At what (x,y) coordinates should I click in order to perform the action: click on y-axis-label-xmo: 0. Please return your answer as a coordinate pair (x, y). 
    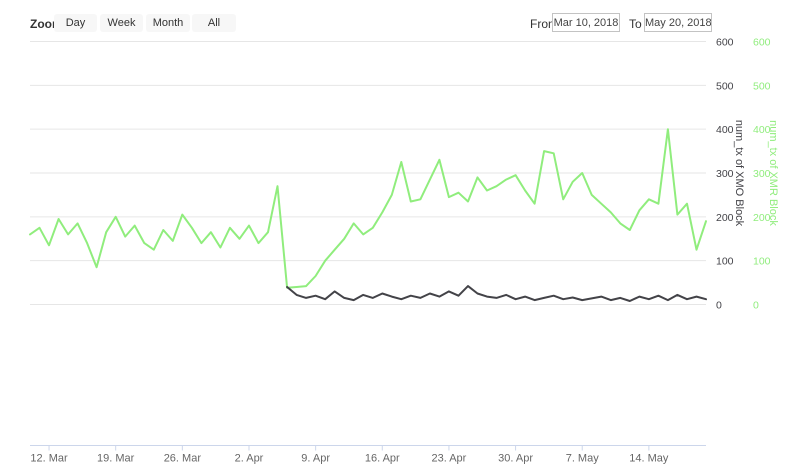
    Looking at the image, I should click on (719, 306).